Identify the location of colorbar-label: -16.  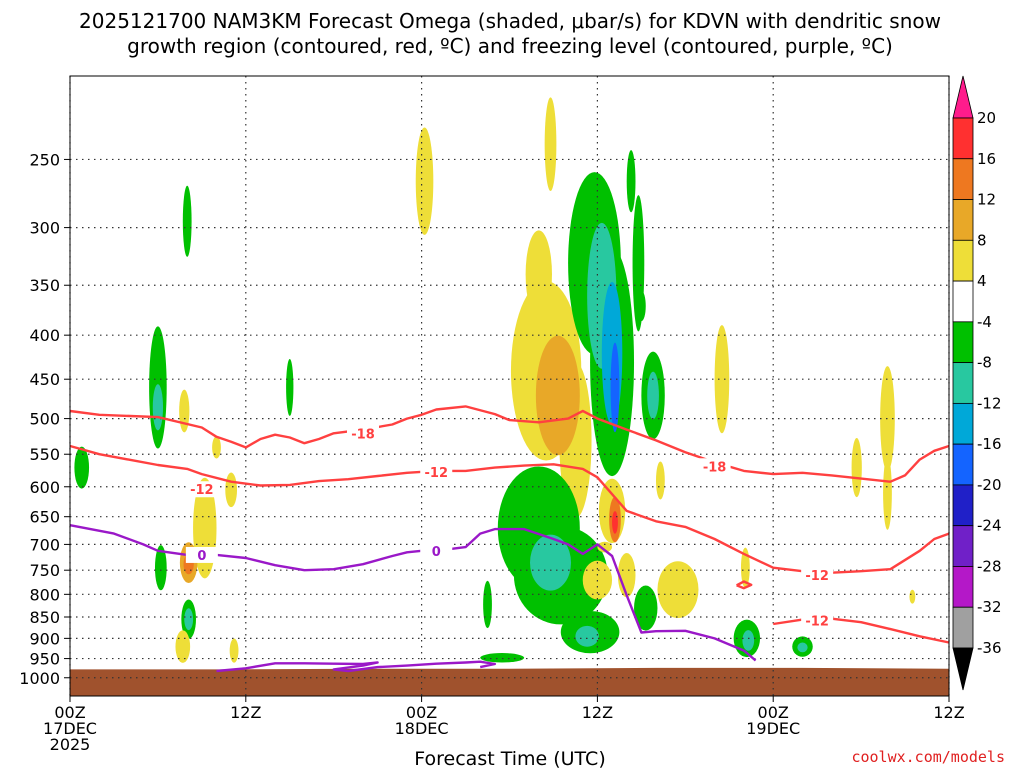
(989, 444).